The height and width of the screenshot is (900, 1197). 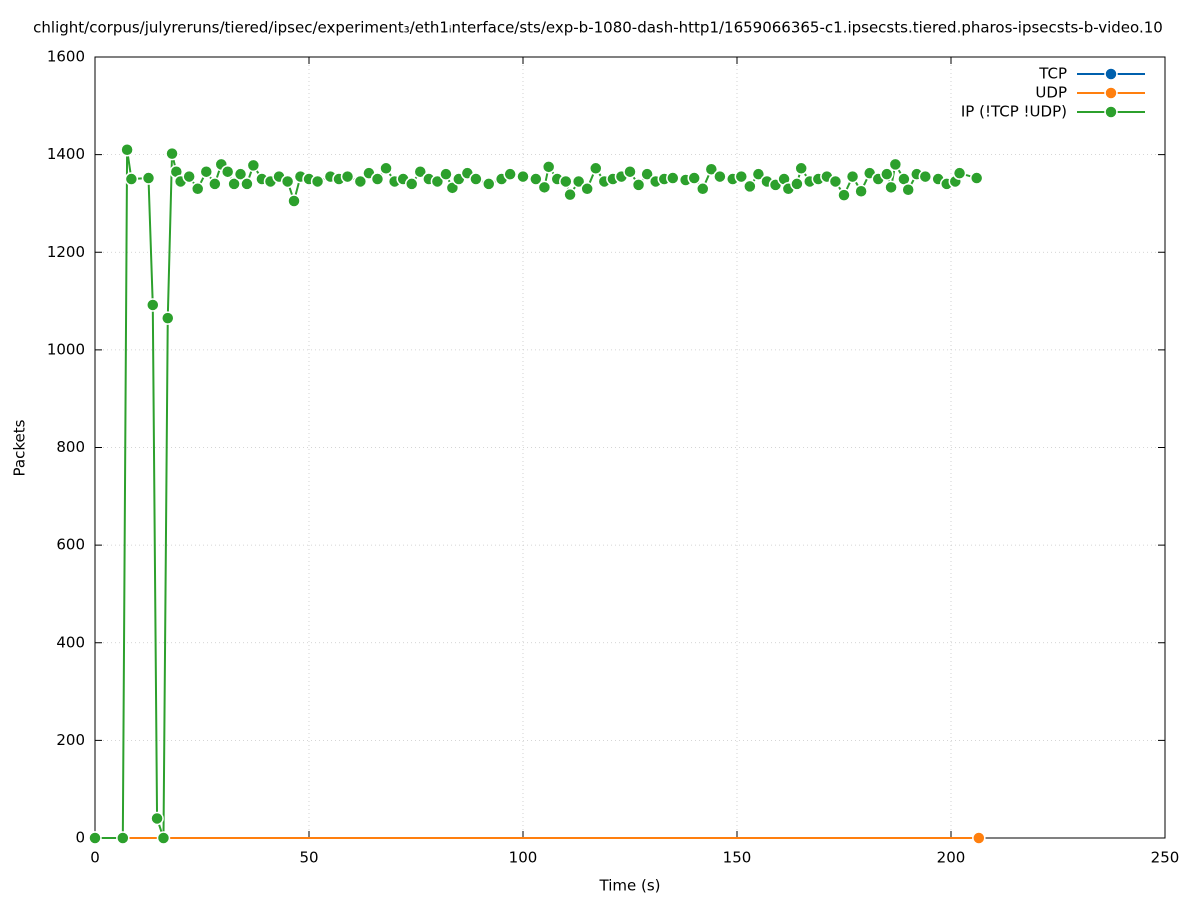 I want to click on y-tick-label: 0, so click(x=80, y=838).